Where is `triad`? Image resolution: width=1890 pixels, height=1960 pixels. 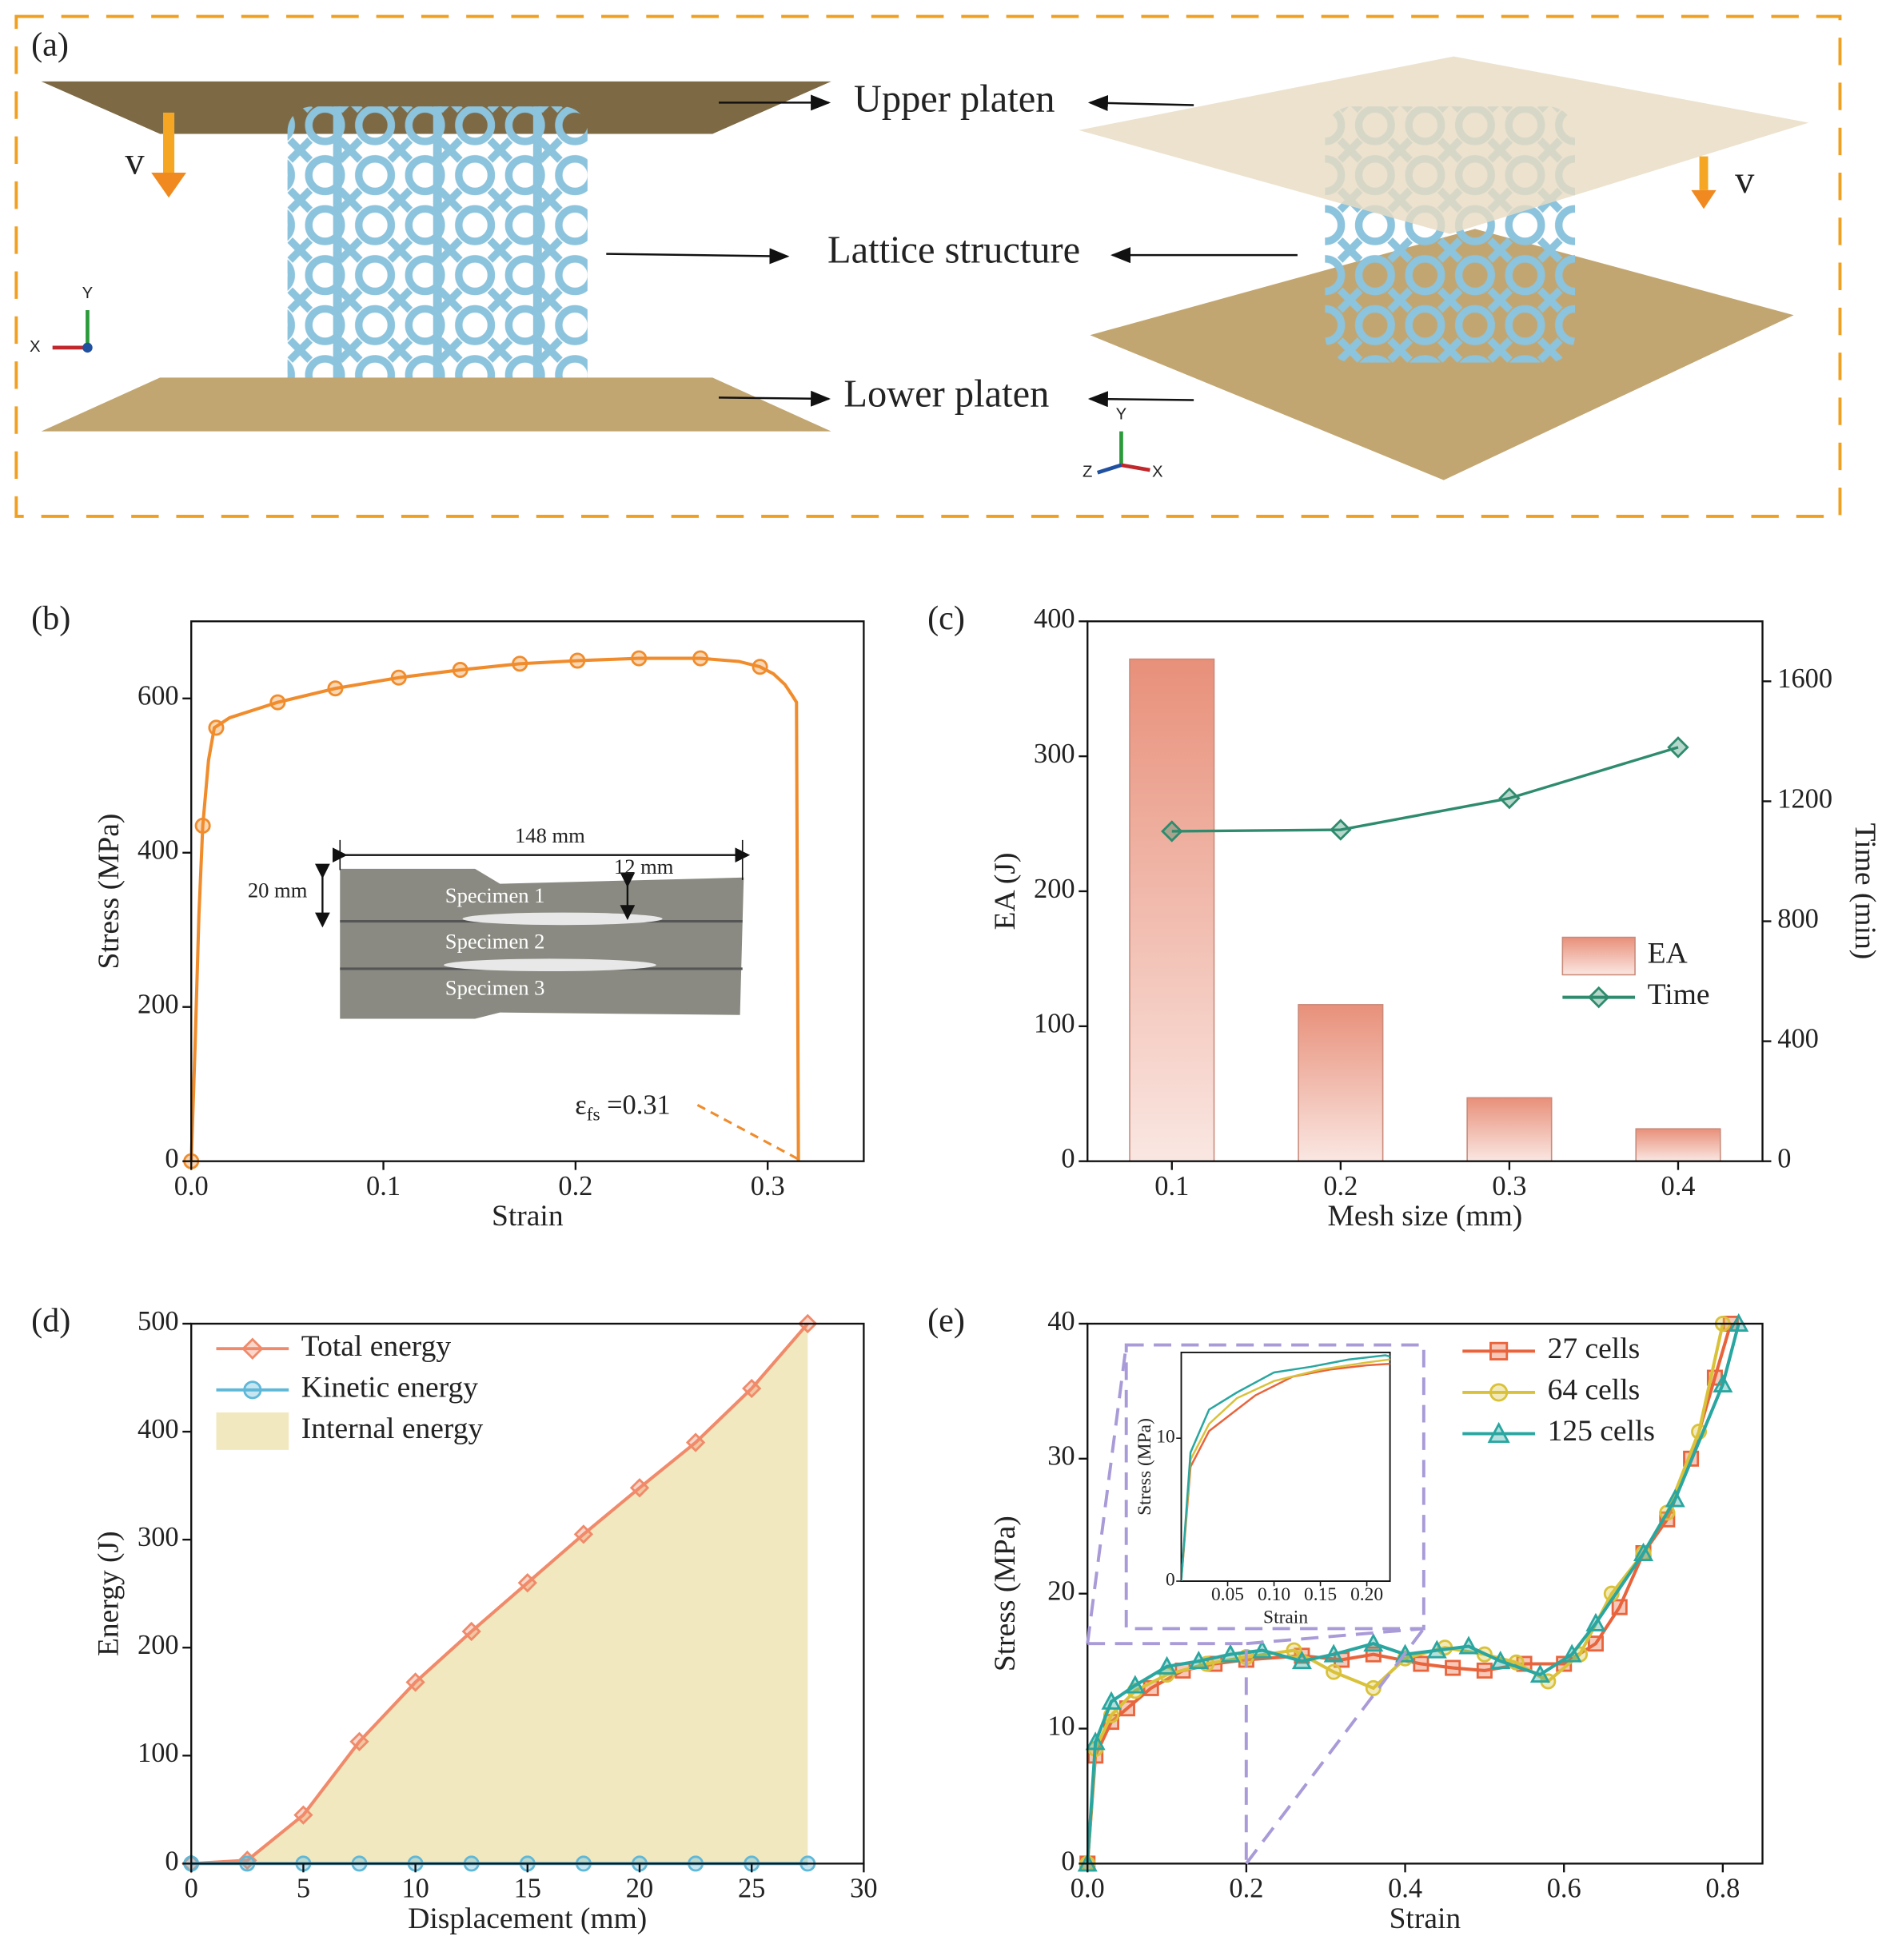 triad is located at coordinates (72, 331).